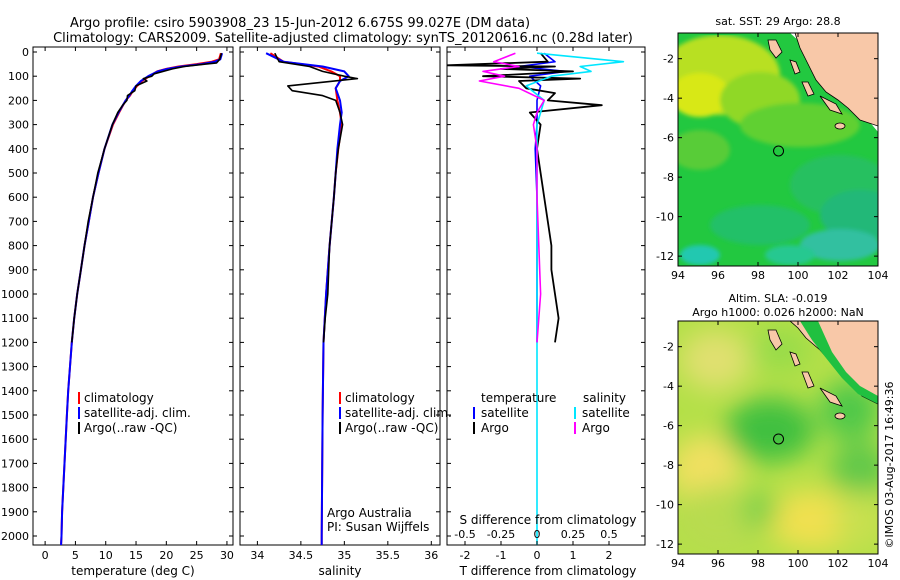  I want to click on series-line-t-satellite, so click(542, 197).